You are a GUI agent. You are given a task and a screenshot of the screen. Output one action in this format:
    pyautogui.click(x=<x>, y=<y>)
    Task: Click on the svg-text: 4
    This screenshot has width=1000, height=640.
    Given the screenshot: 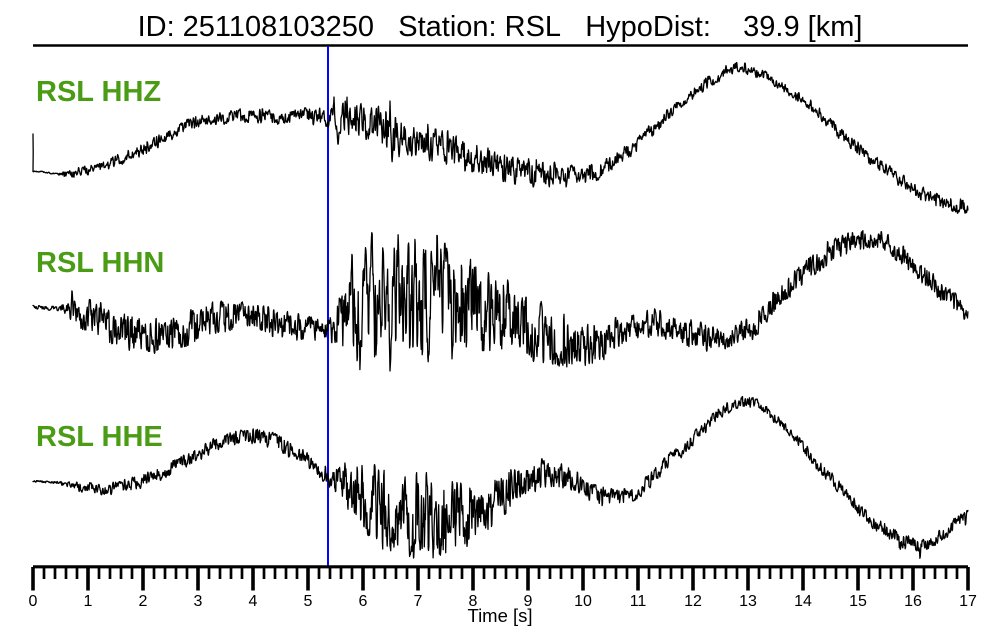 What is the action you would take?
    pyautogui.click(x=253, y=601)
    